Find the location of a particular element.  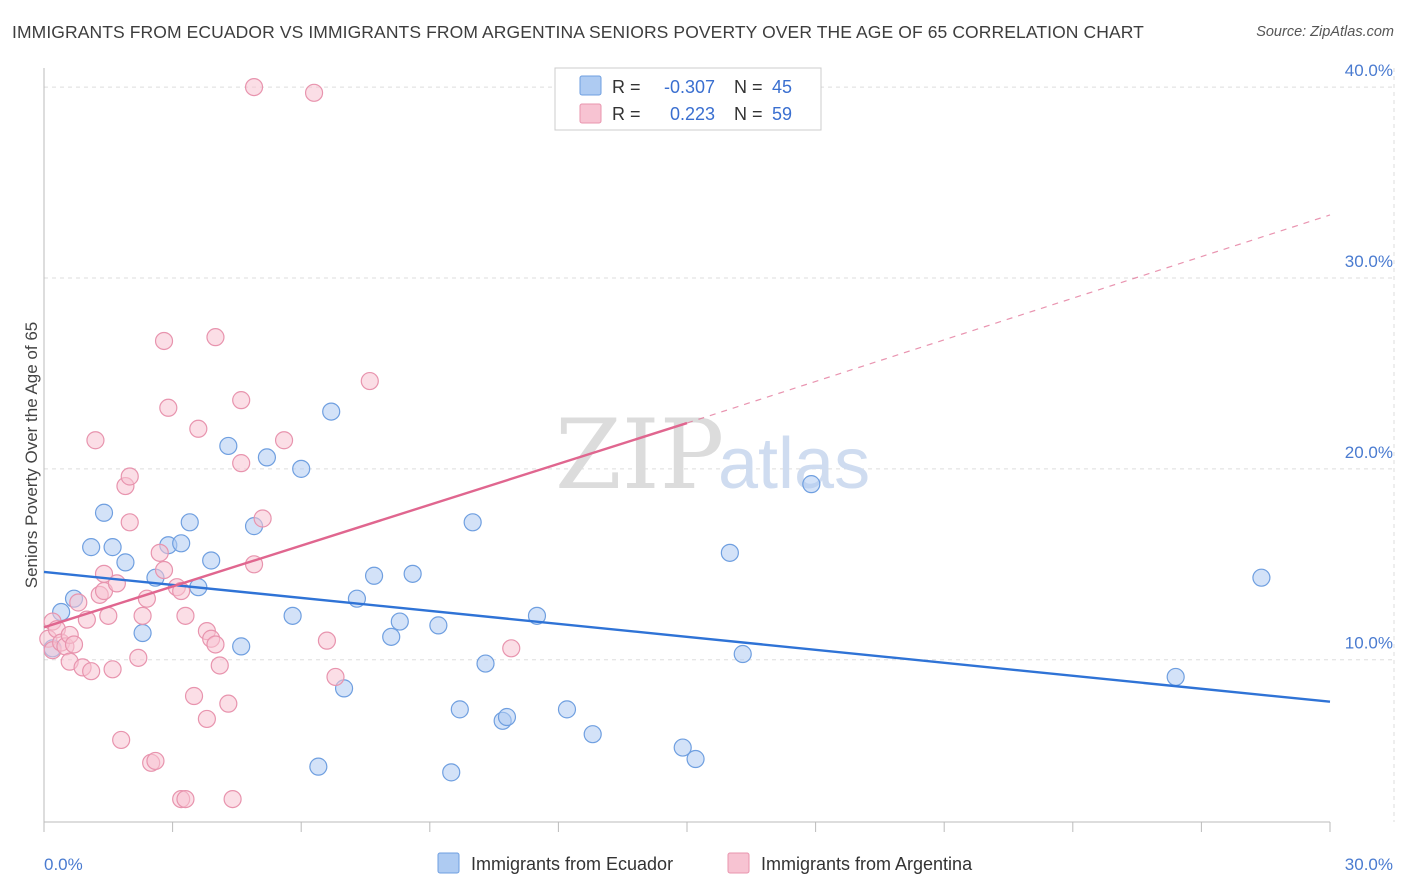

x-tick-label: 30.0% is located at coordinates (1369, 864).